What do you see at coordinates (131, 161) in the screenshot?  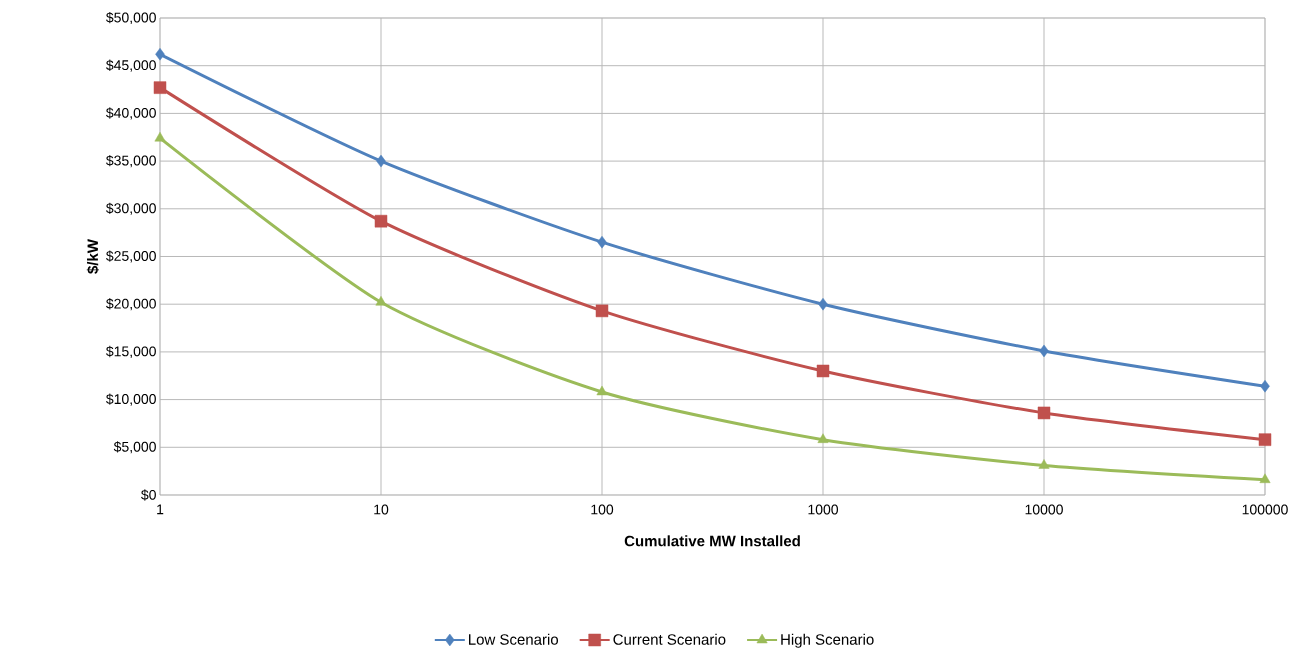 I see `y-tick-label: $35,000` at bounding box center [131, 161].